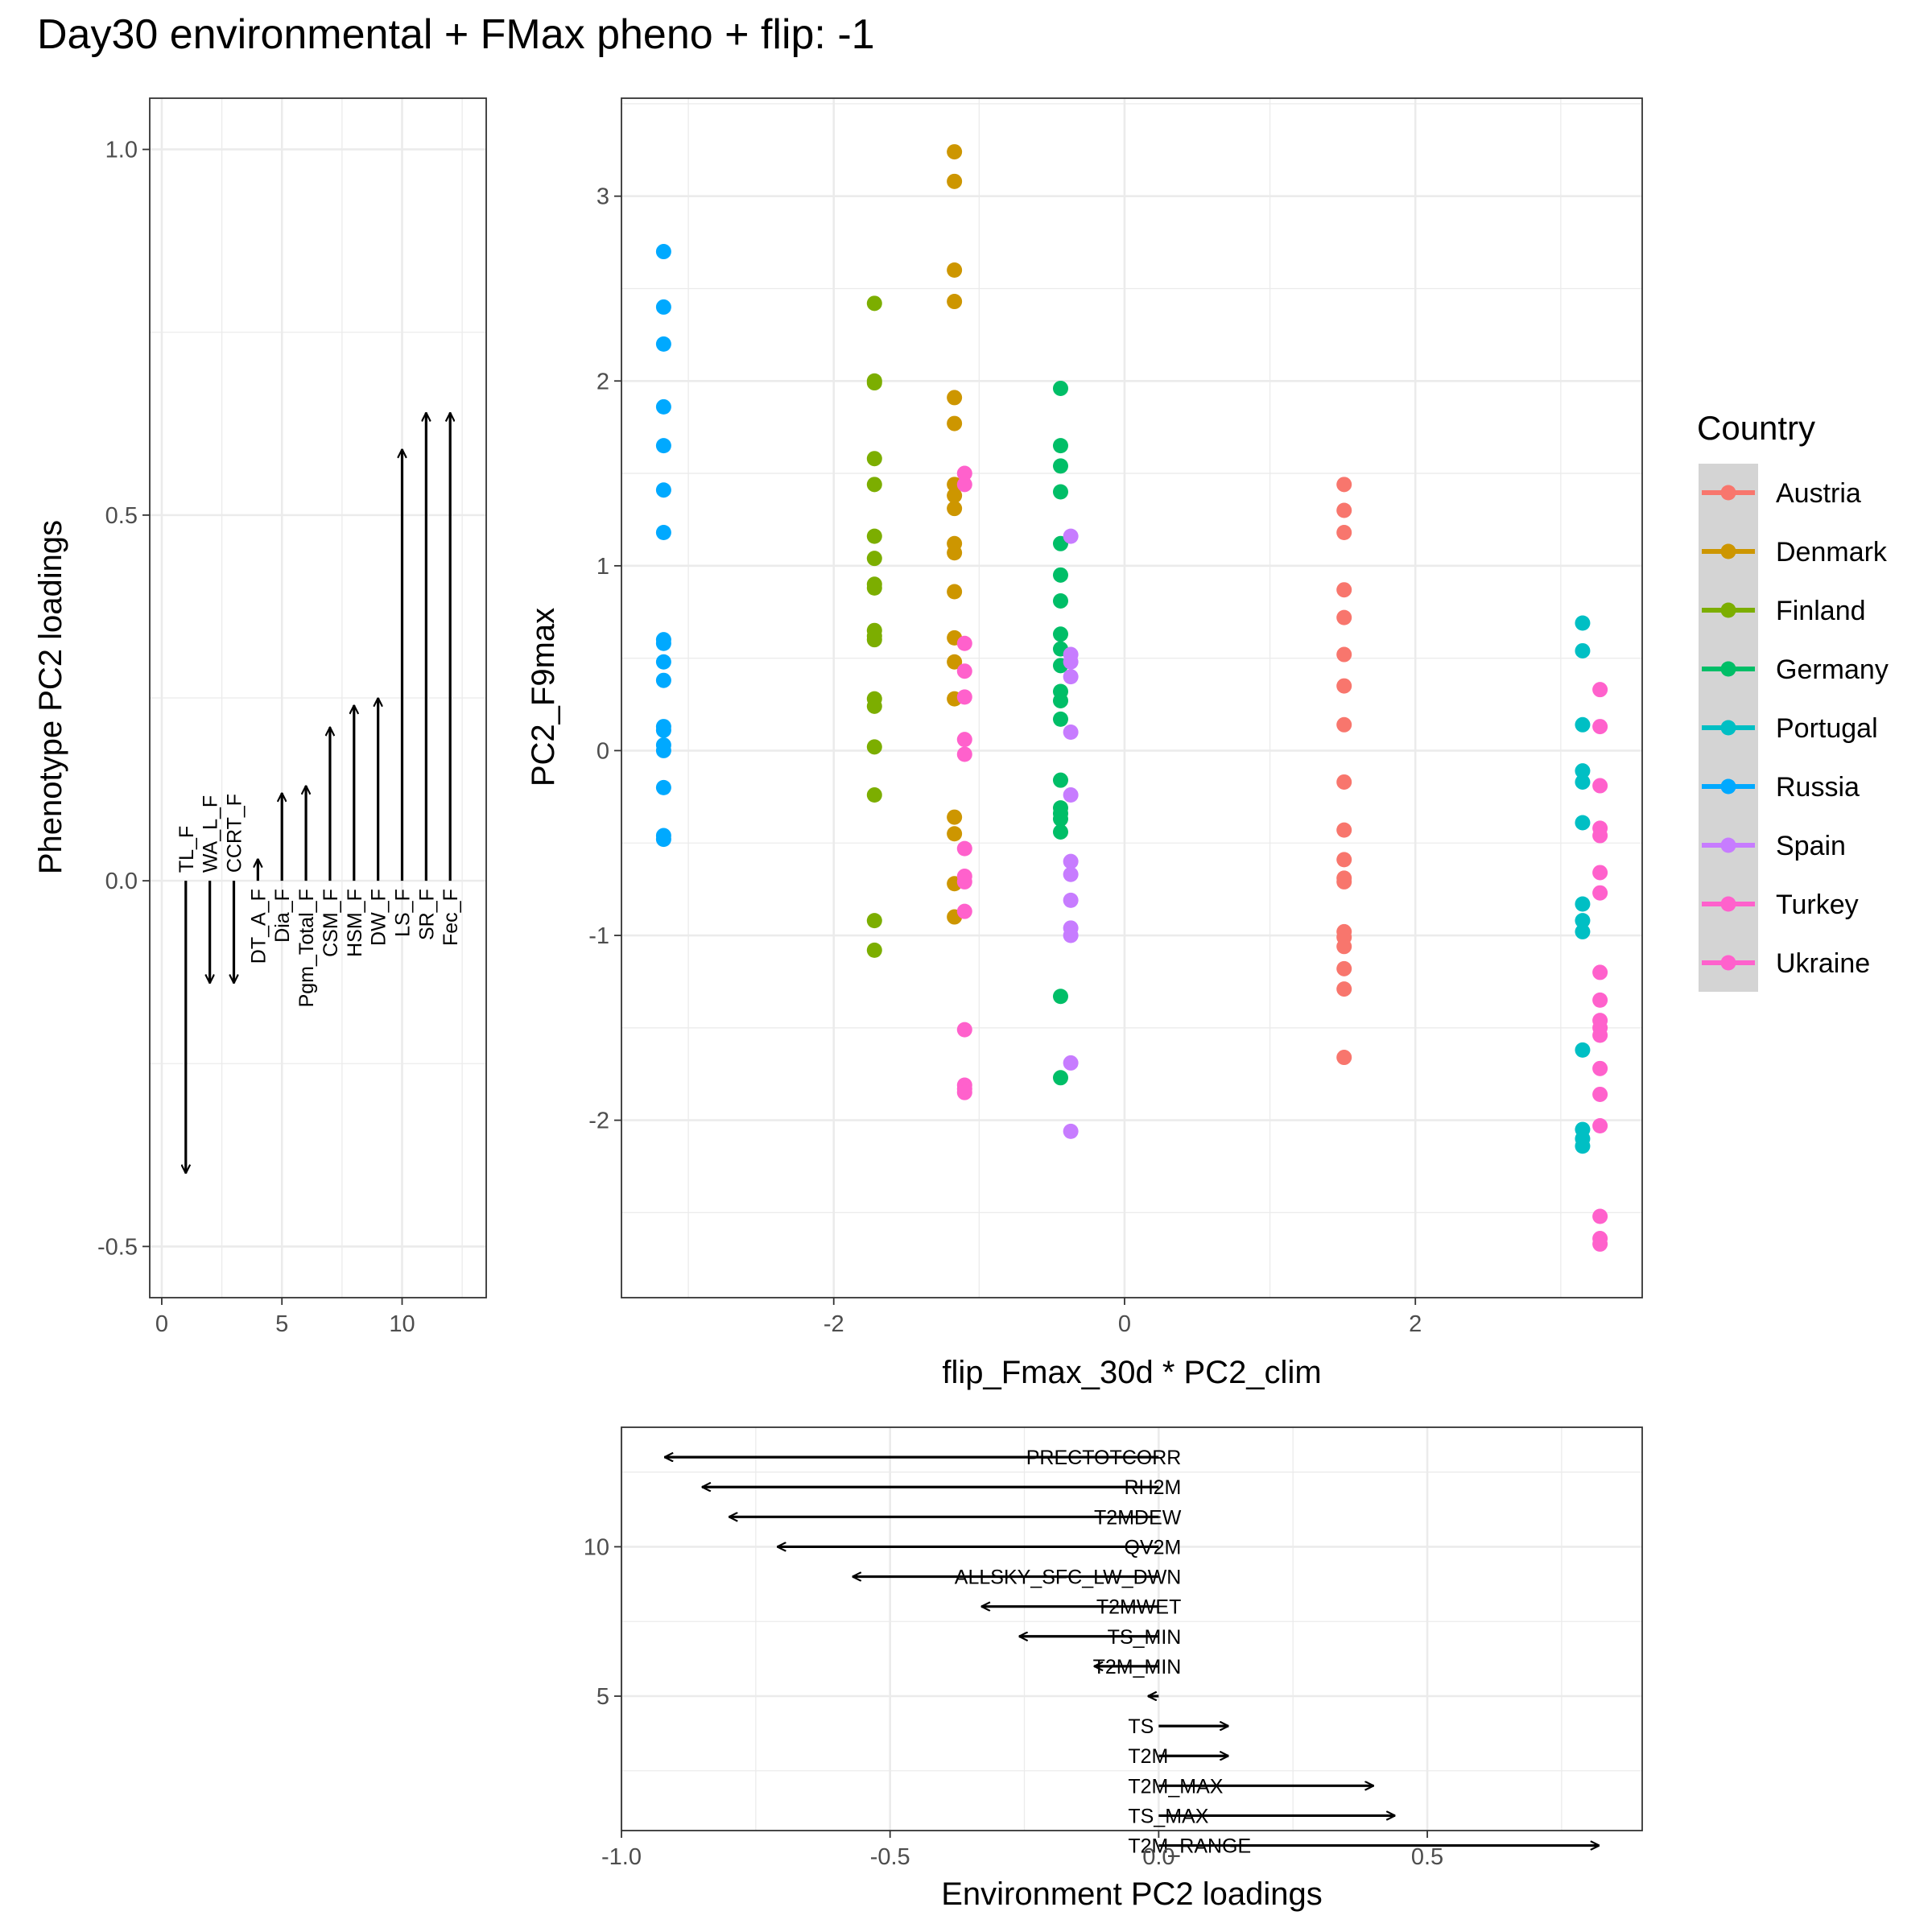  What do you see at coordinates (121, 150) in the screenshot?
I see `y-tick-label: 1.0` at bounding box center [121, 150].